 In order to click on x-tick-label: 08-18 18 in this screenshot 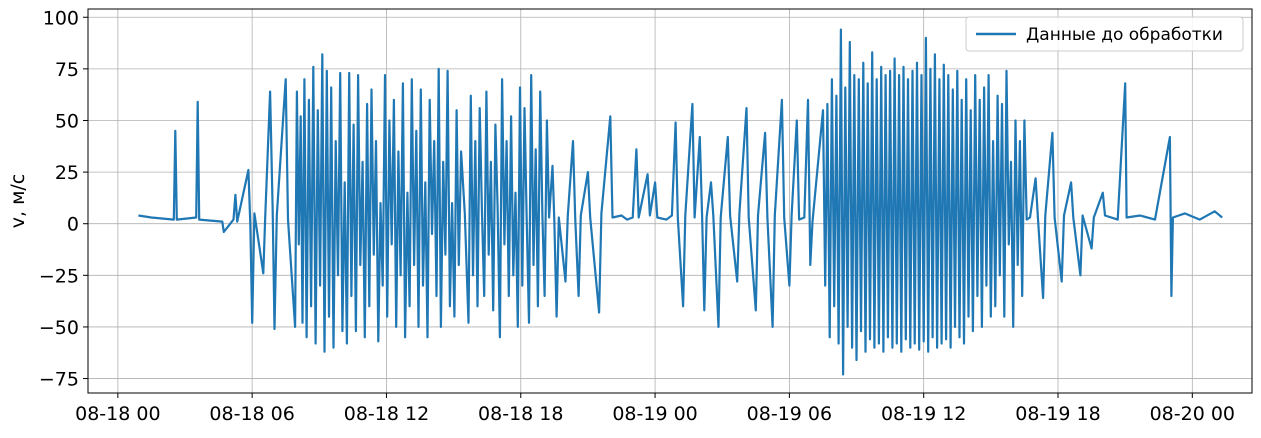, I will do `click(520, 414)`.